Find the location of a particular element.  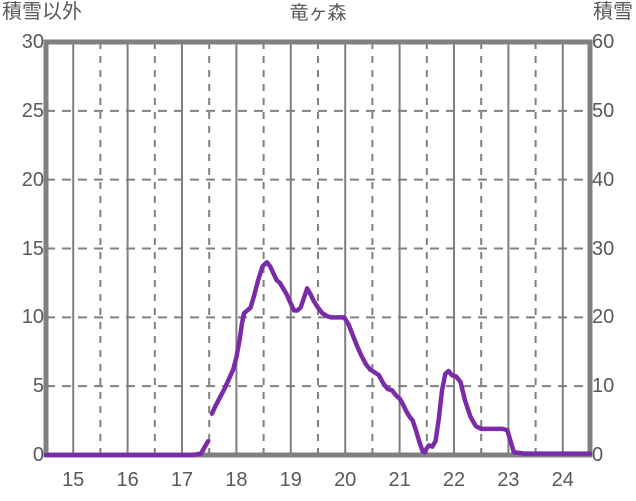

xtick-label-19: 19 is located at coordinates (290, 480).